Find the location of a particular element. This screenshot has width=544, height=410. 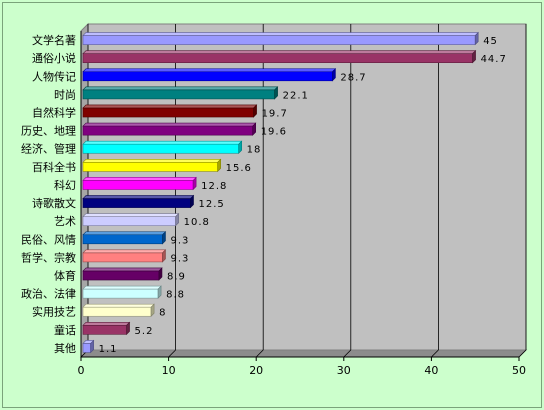

category-label: 艺术 is located at coordinates (65, 221).